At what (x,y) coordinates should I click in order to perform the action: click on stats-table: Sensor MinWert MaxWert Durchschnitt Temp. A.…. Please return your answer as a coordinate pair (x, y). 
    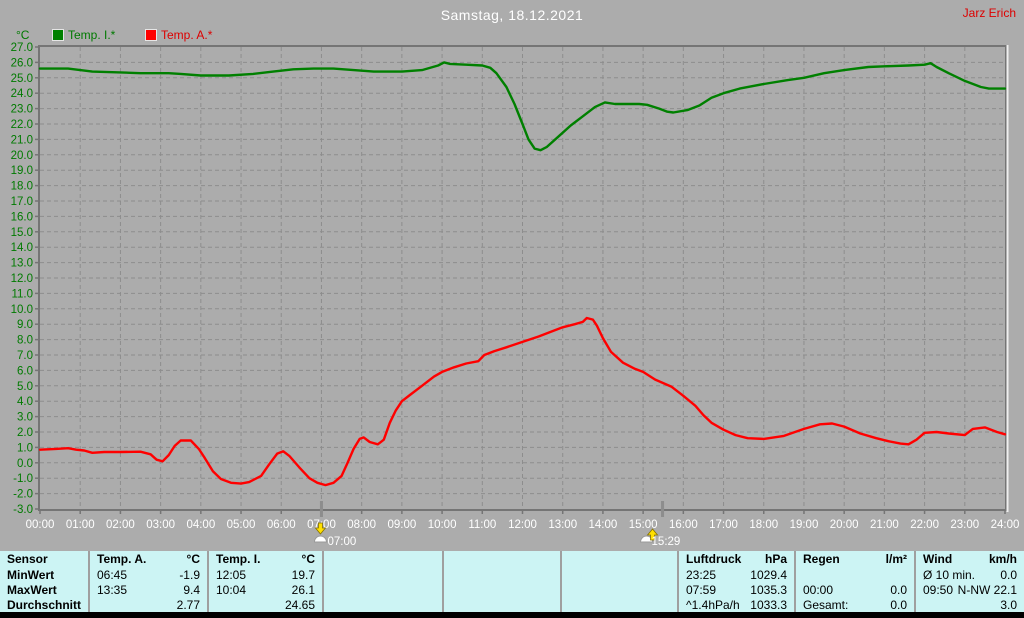
    Looking at the image, I should click on (512, 581).